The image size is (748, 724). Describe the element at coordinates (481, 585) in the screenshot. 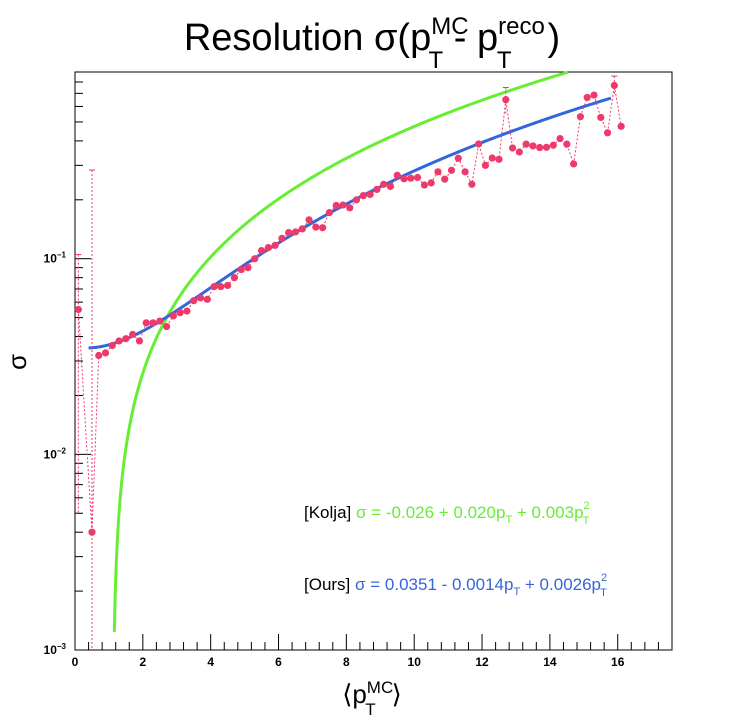

I see `legend-ours-formula: σ = 0.0351 - 0.0014pT + 0.0026p2 T` at that location.